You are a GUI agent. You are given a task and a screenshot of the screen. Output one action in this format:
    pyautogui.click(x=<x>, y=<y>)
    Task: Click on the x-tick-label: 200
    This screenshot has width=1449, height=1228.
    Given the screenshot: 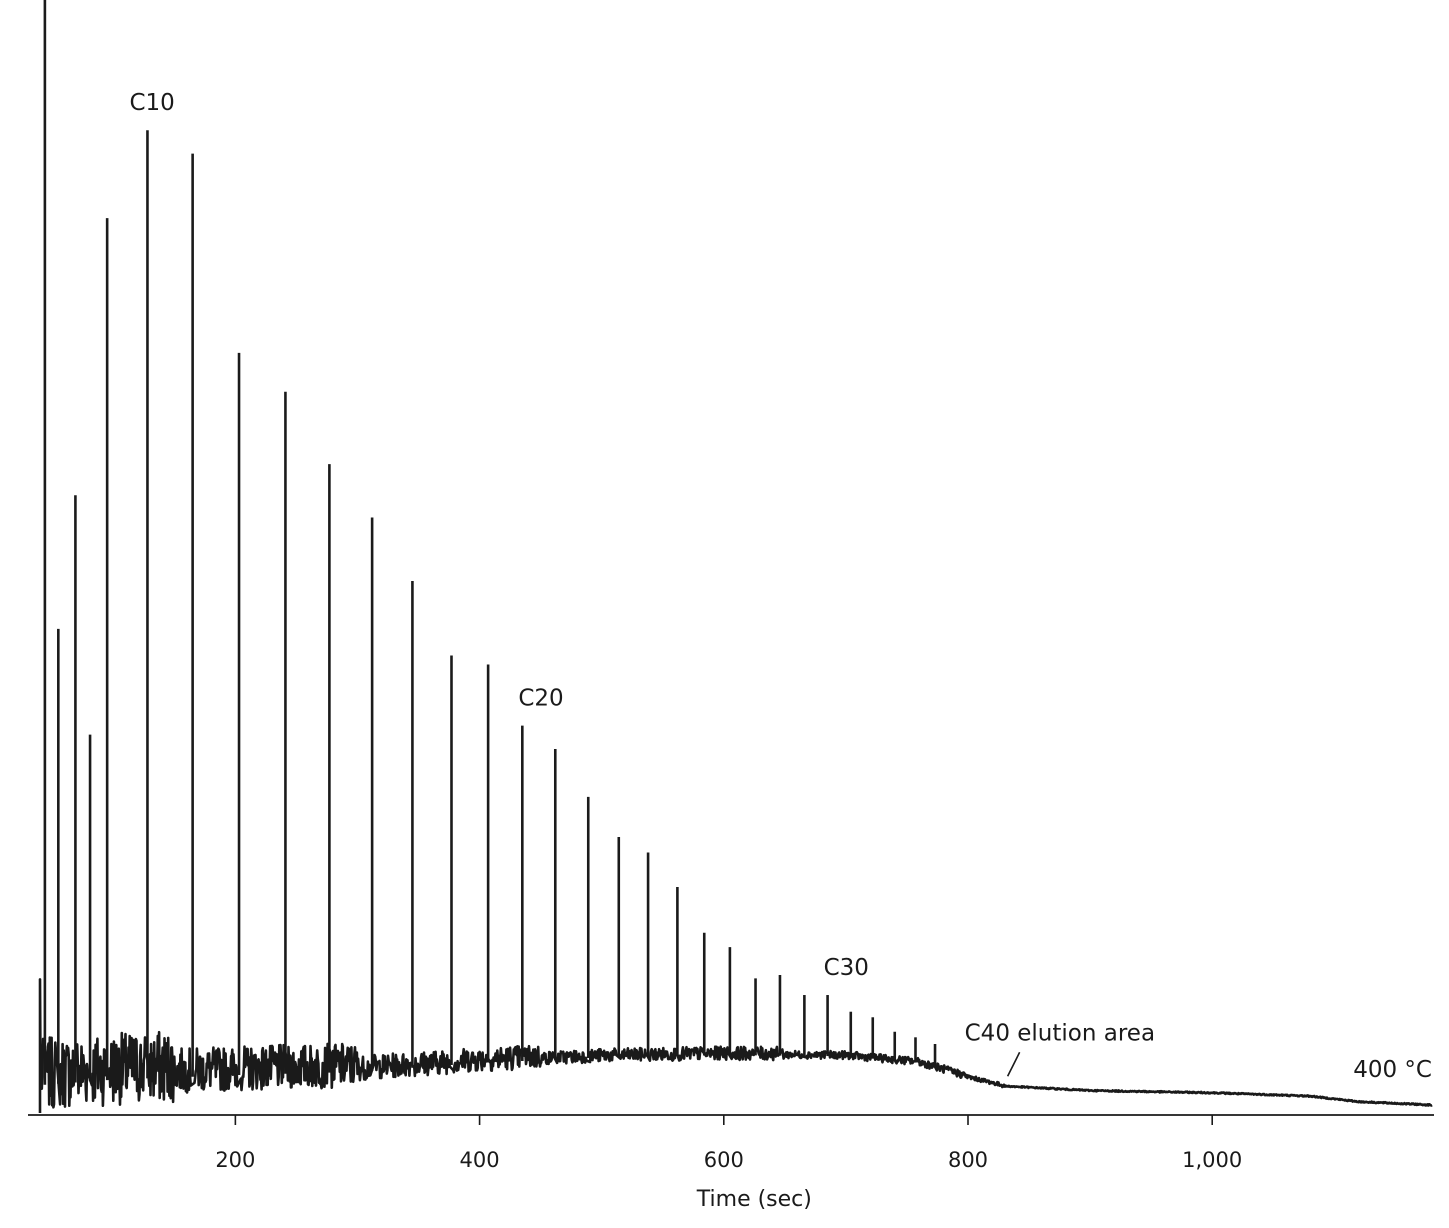 What is the action you would take?
    pyautogui.click(x=235, y=1160)
    